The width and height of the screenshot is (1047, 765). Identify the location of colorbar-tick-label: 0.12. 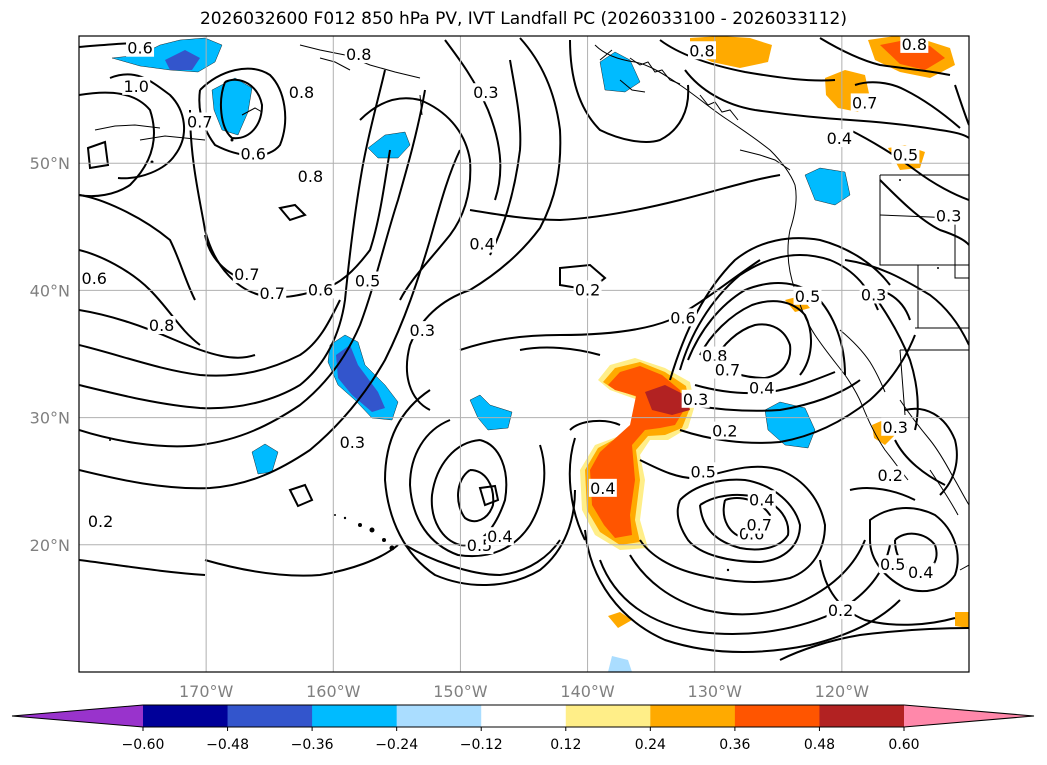
(565, 745).